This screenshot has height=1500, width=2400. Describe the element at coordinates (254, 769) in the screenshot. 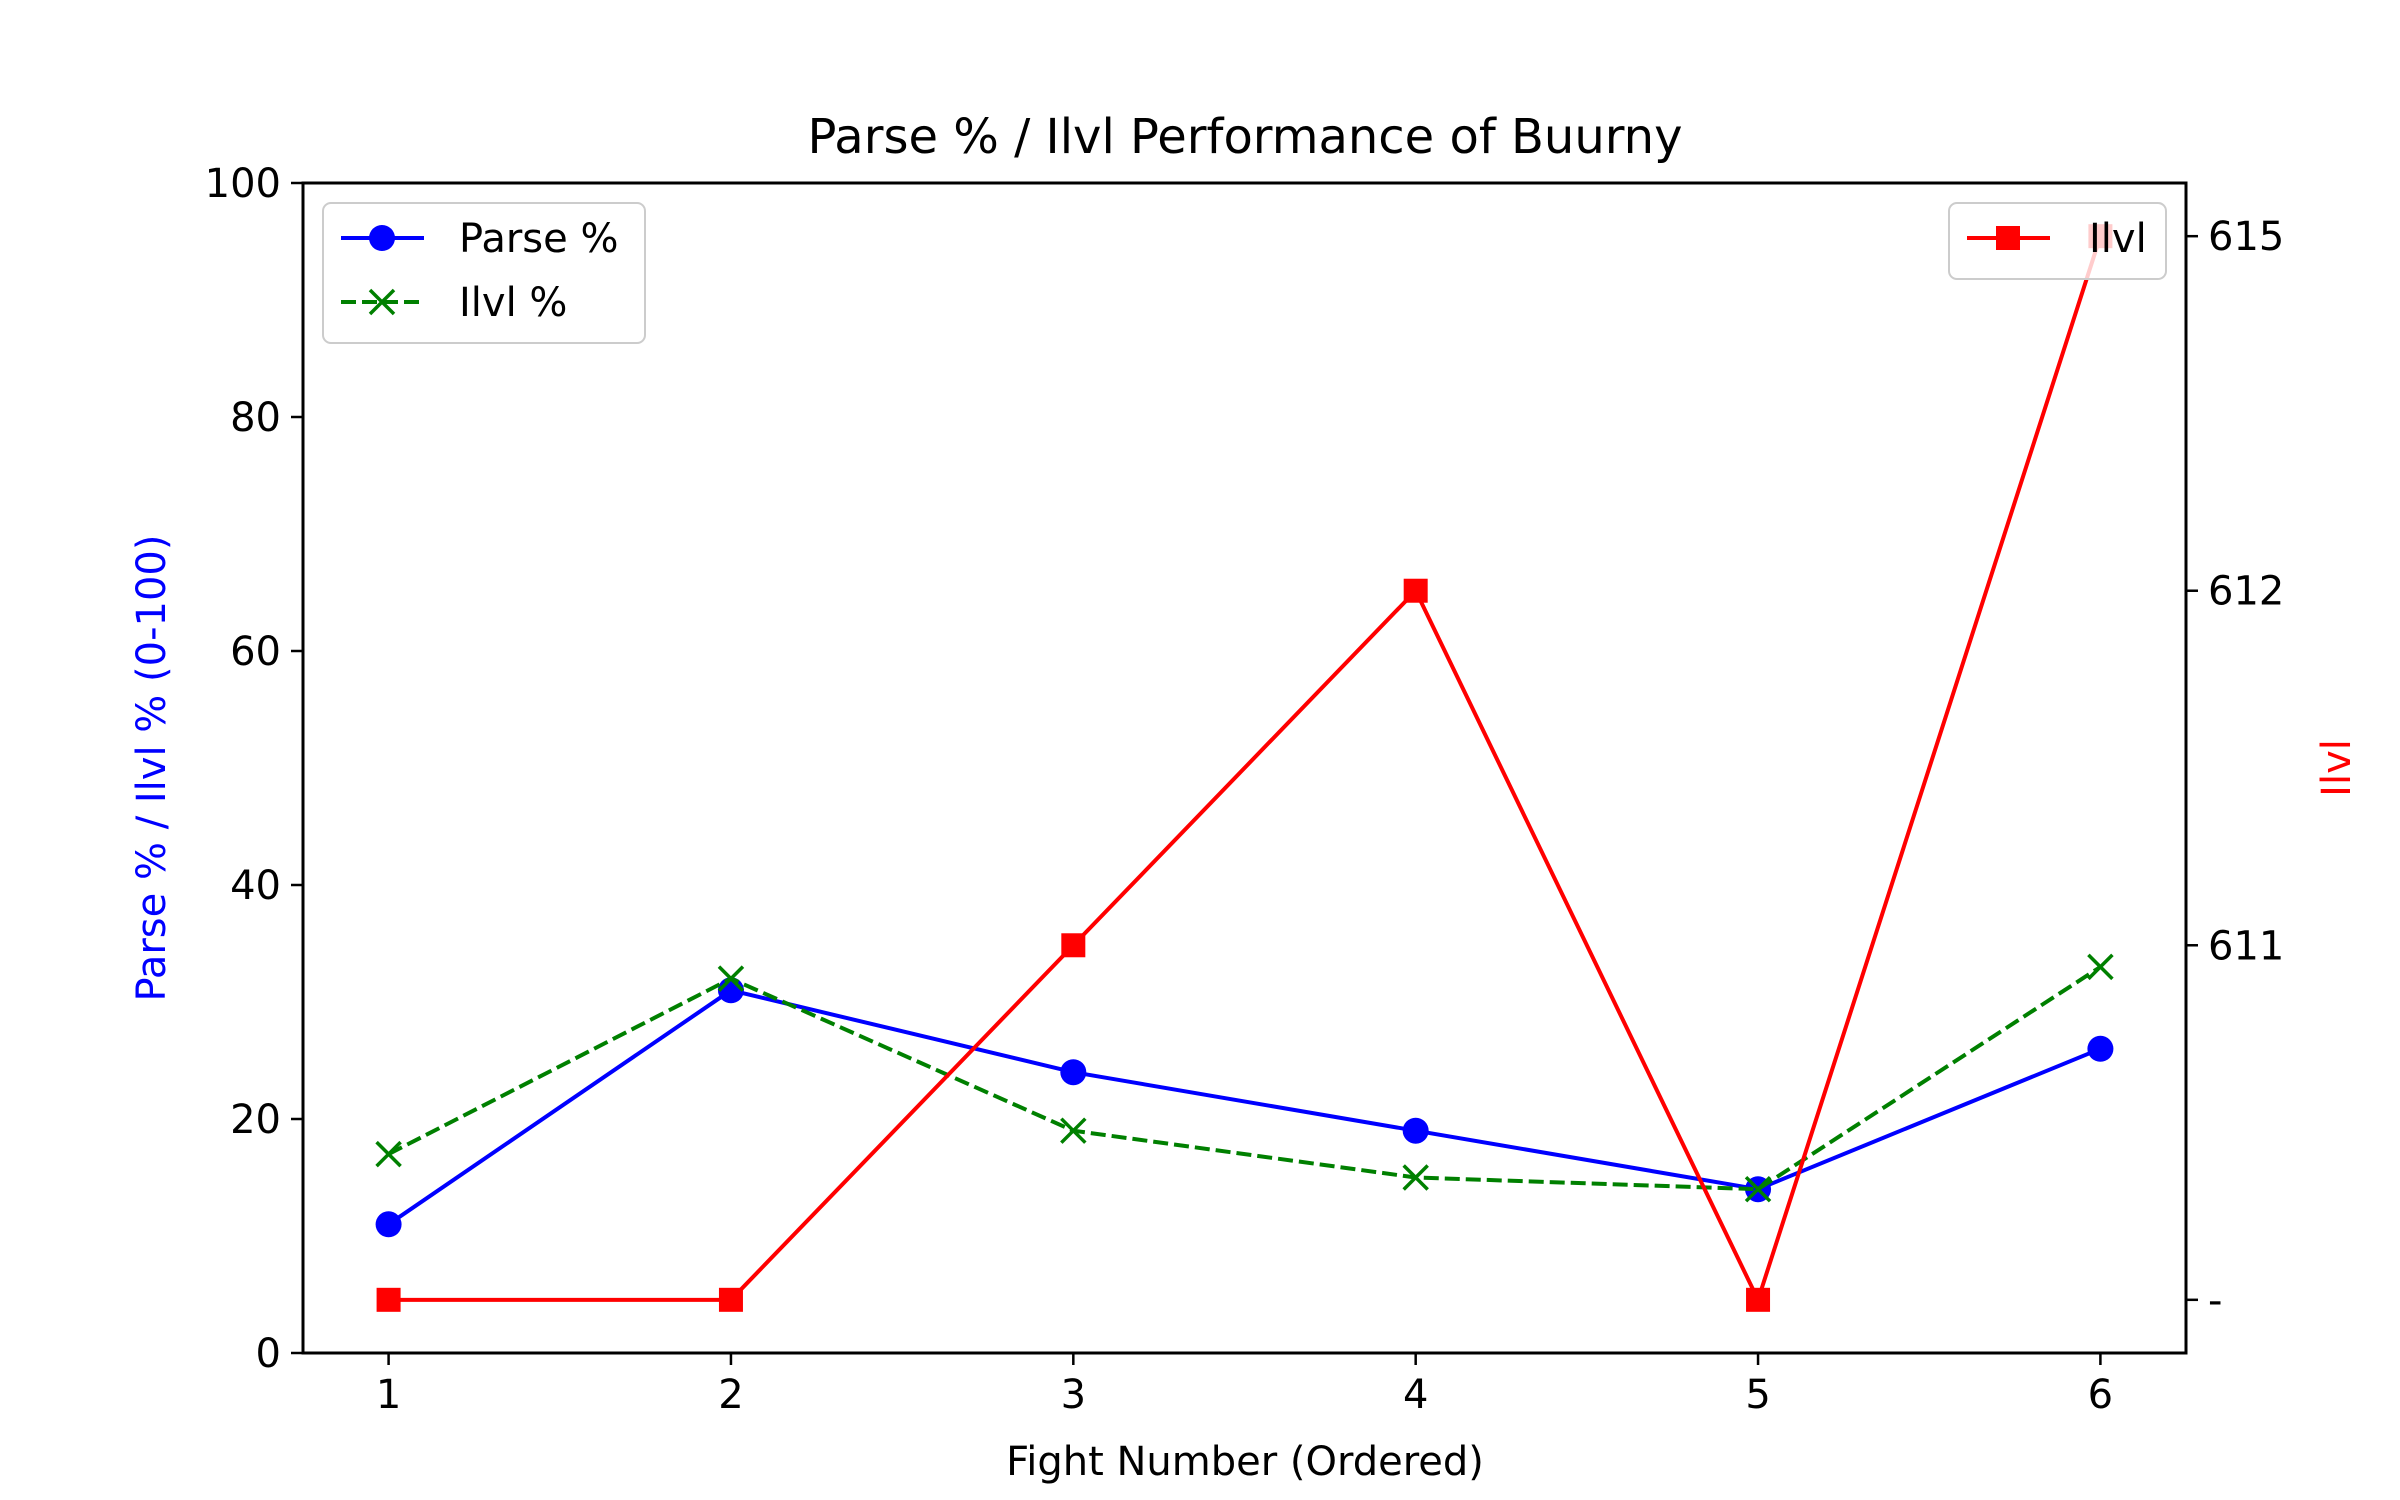

I see `left-axis: 0 20 40 60 80 100` at that location.